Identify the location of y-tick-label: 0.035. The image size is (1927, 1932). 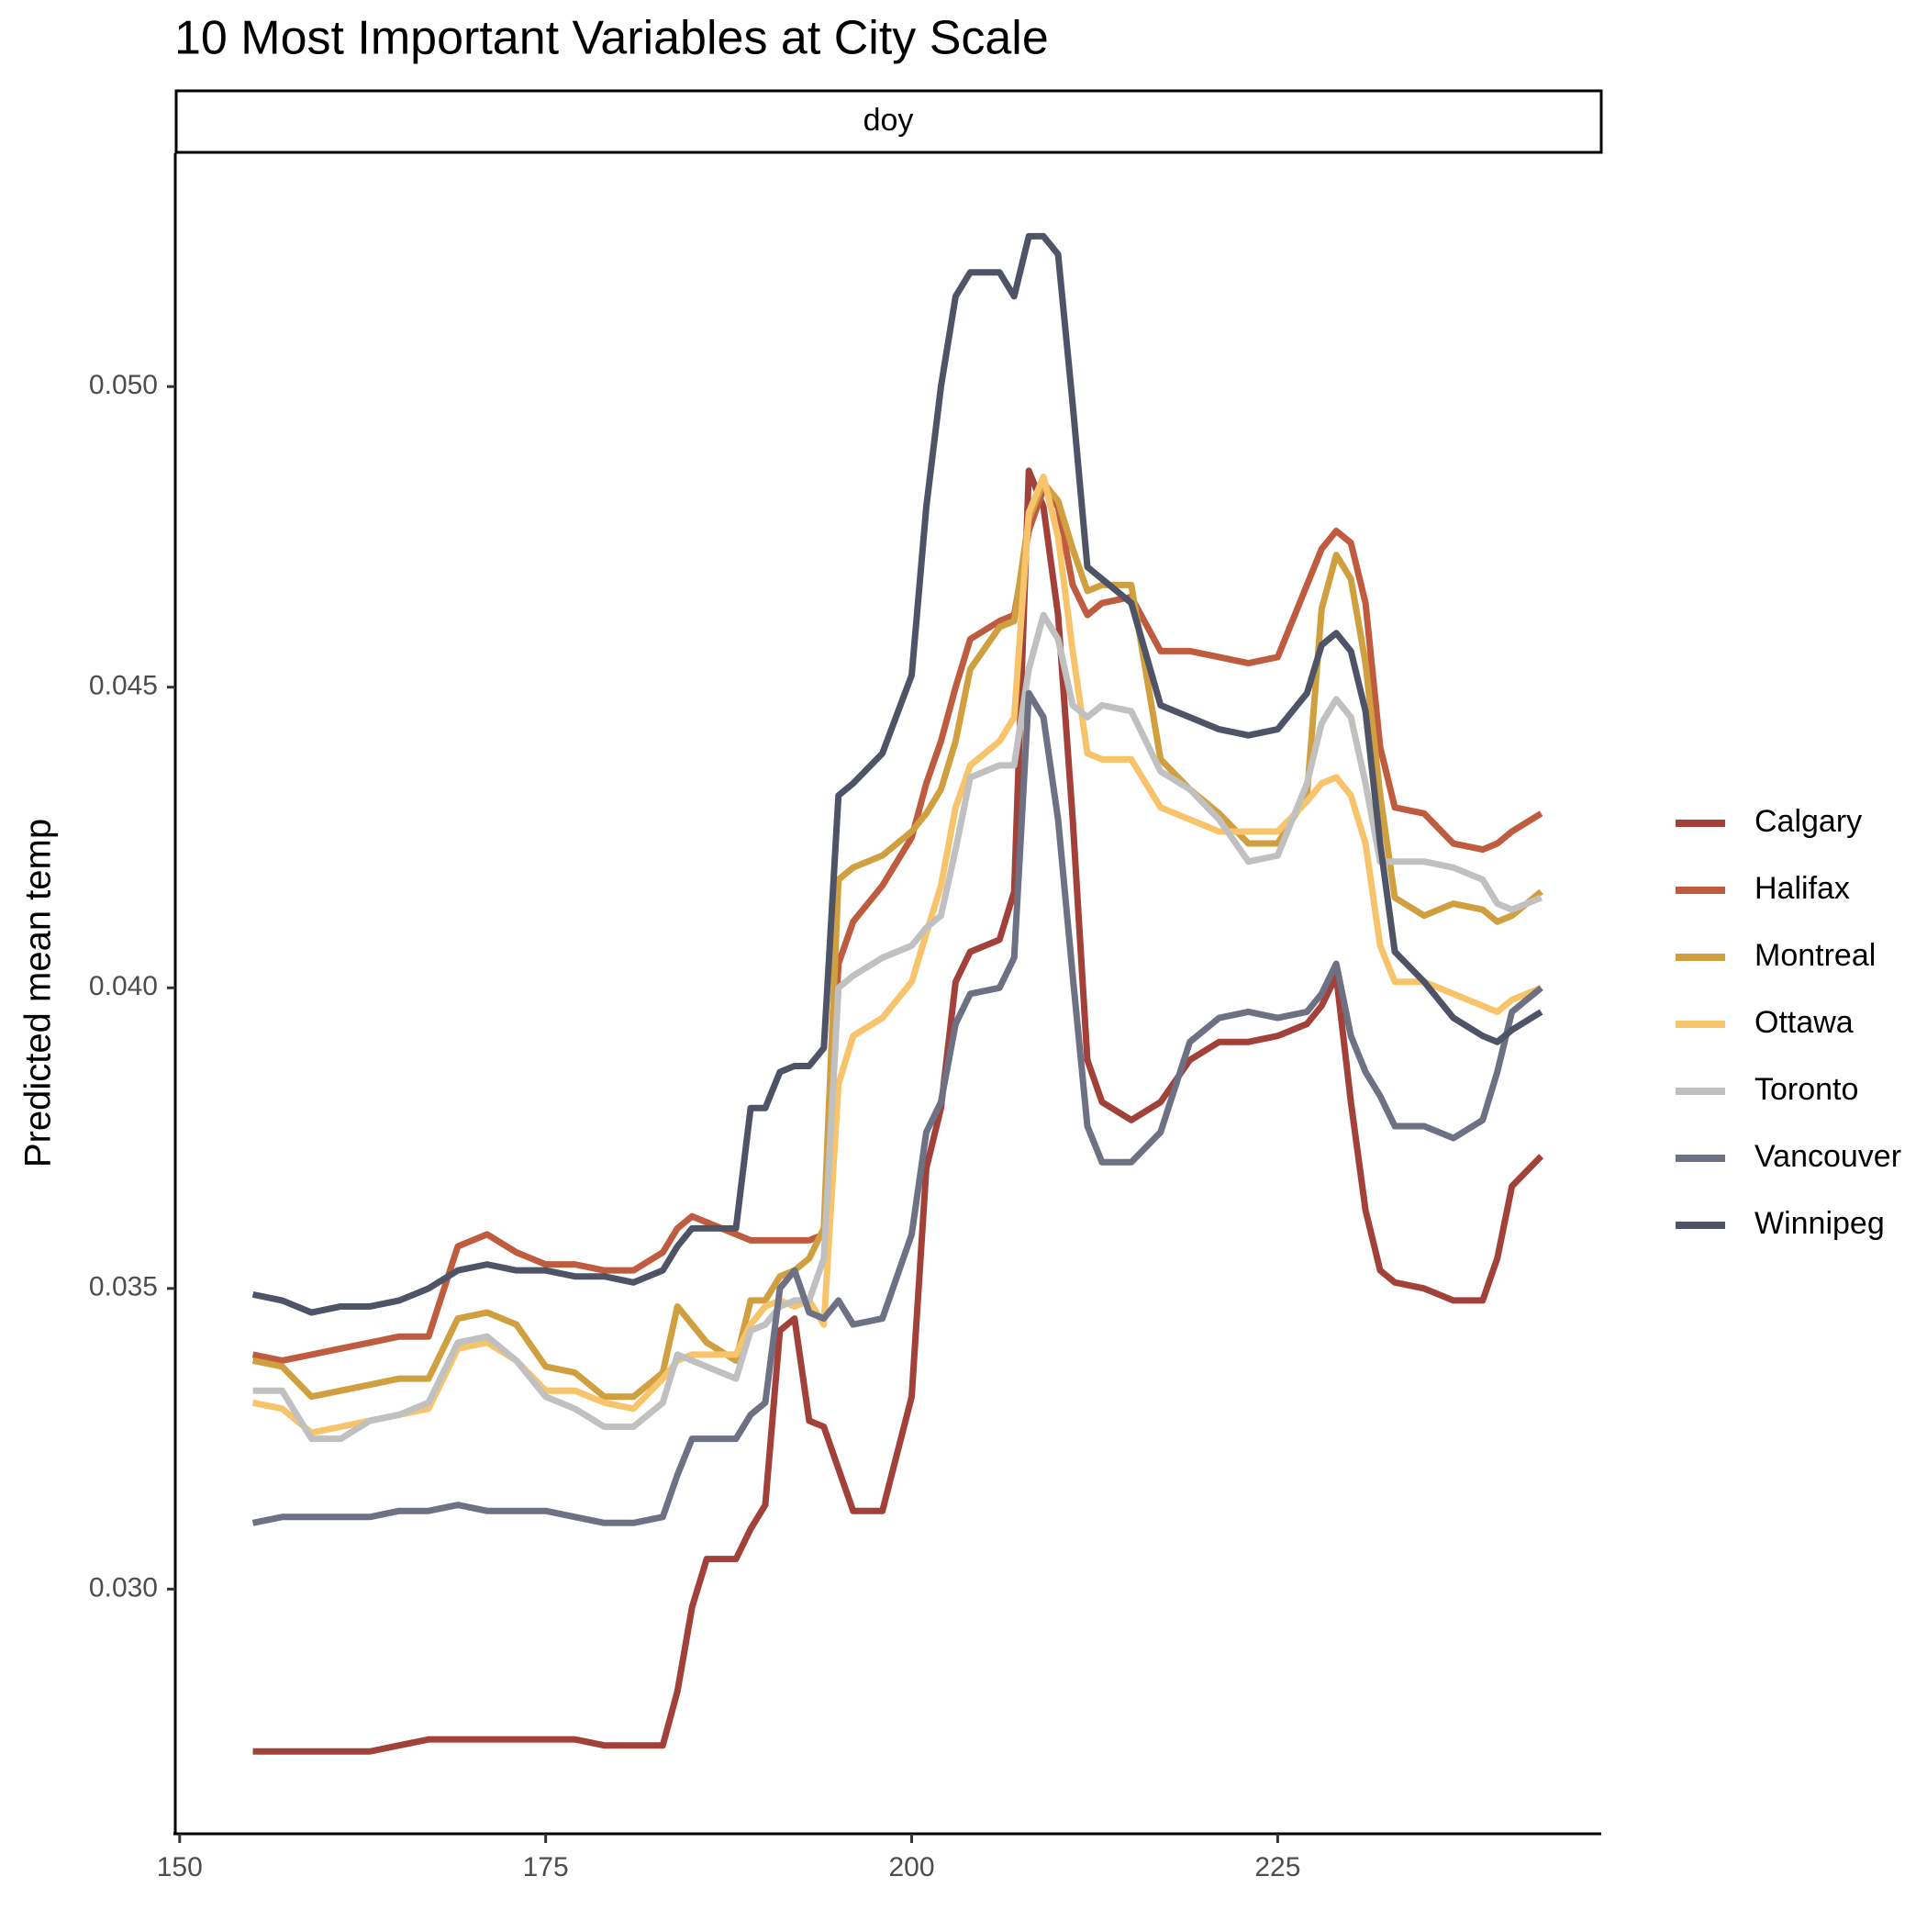
(123, 1287).